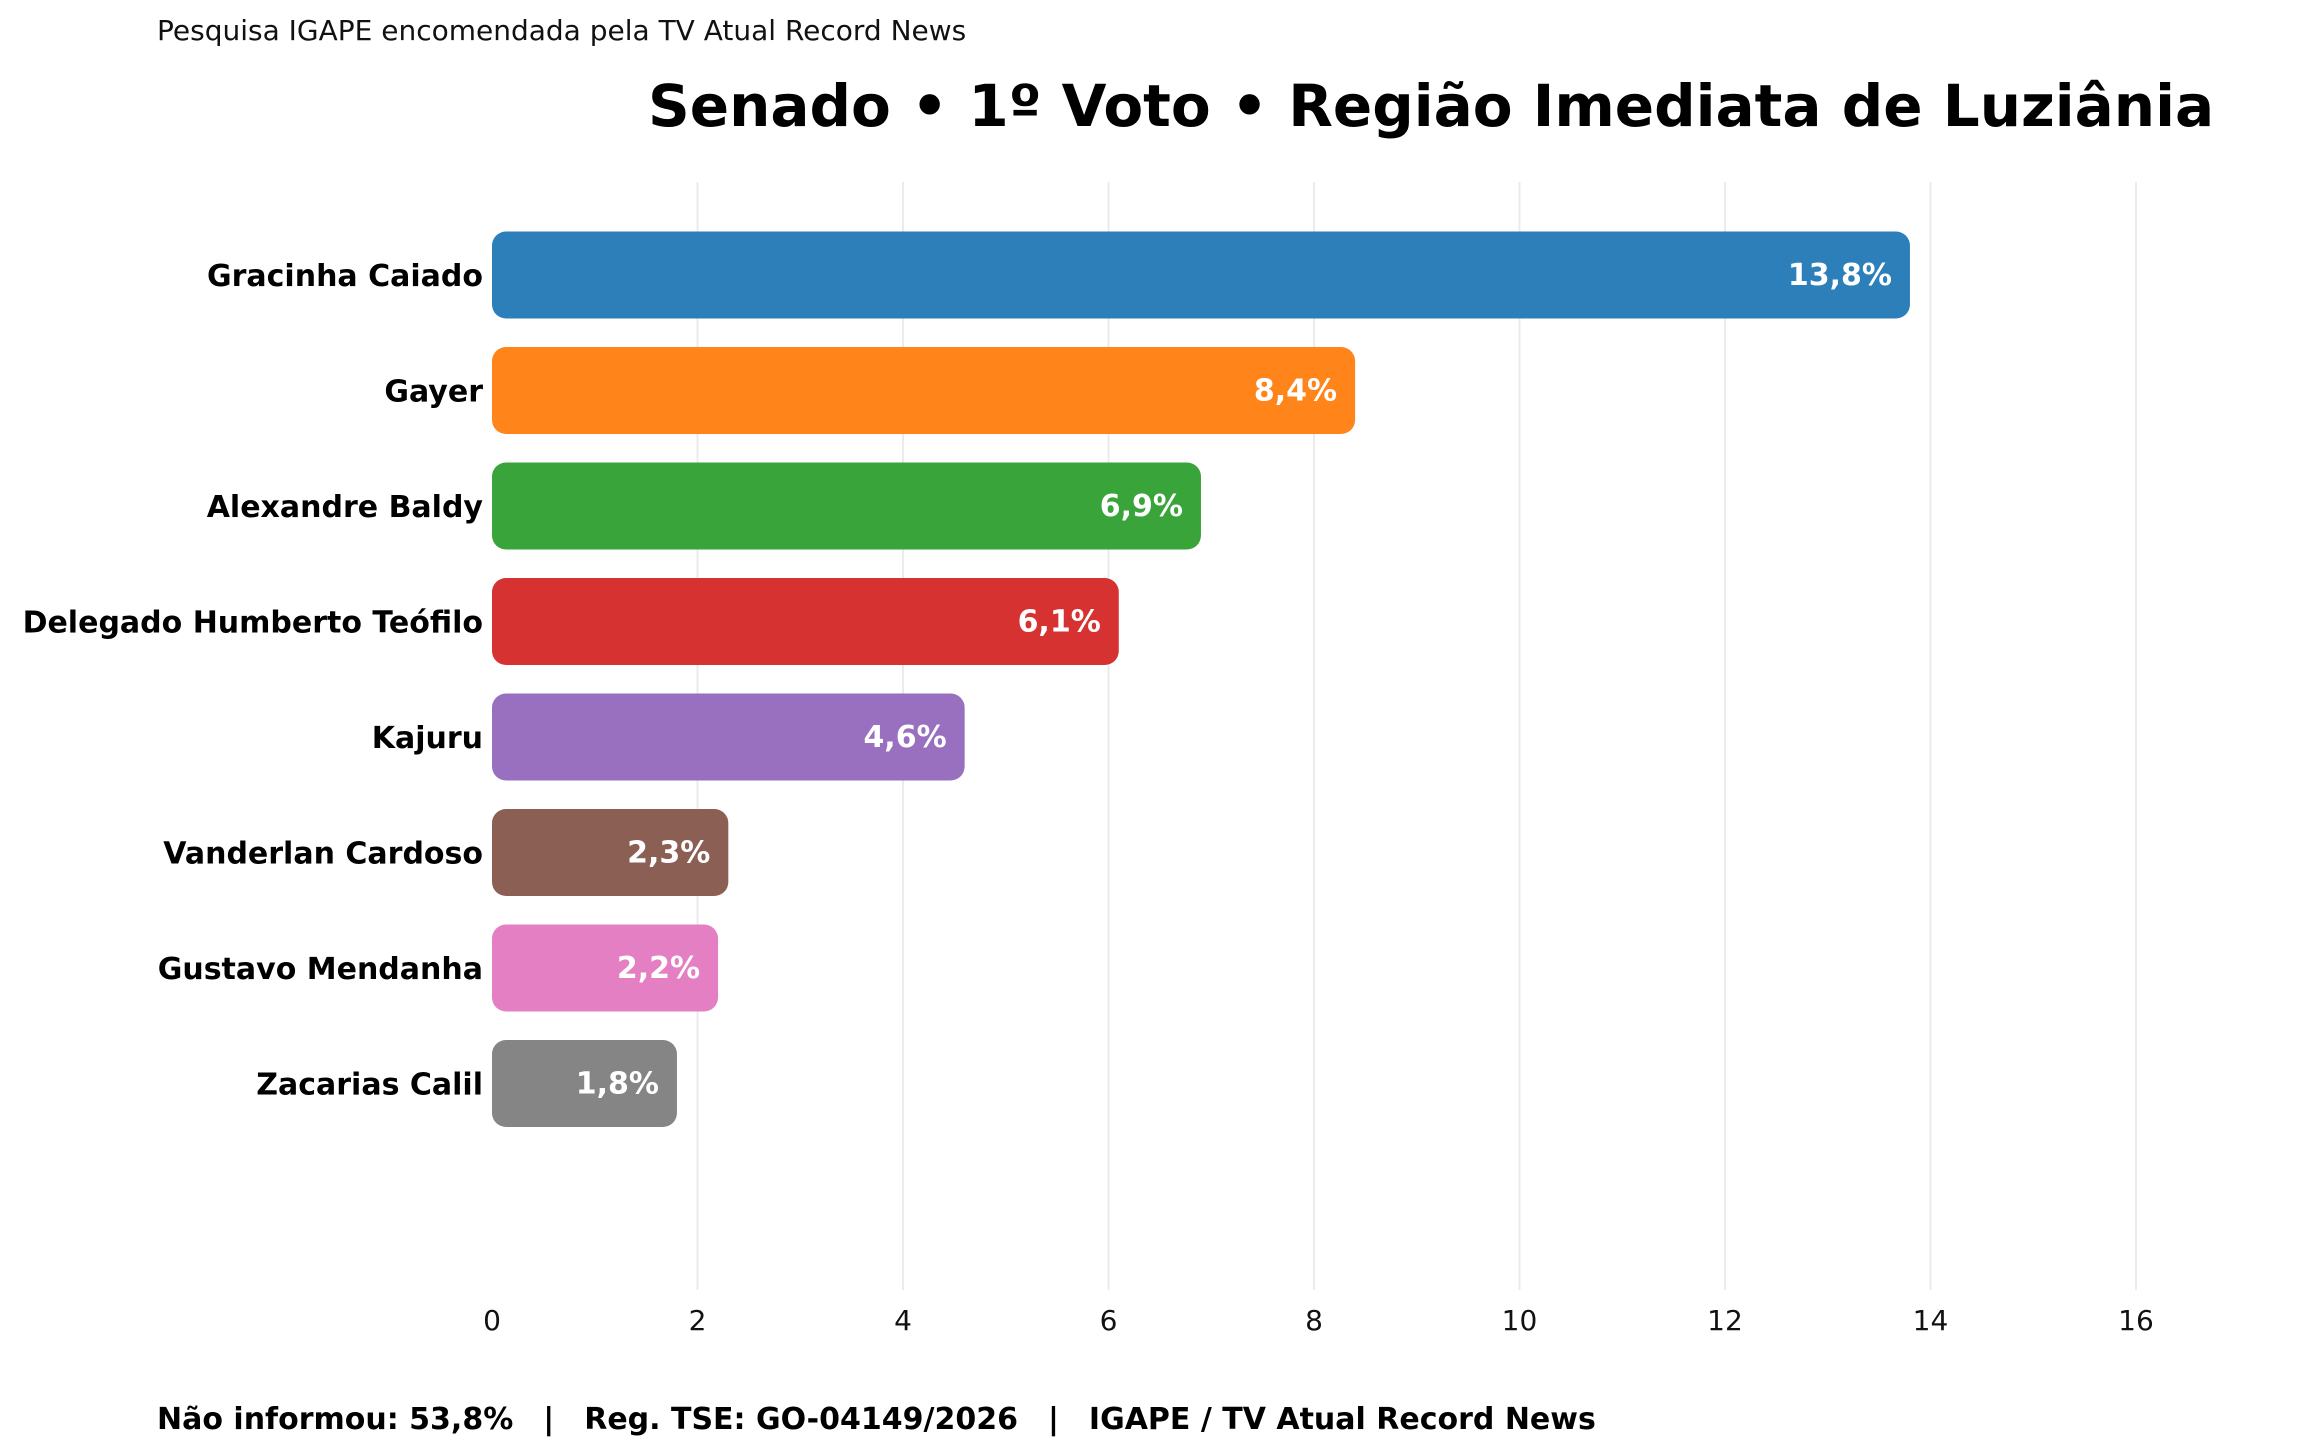 The image size is (2300, 1442). Describe the element at coordinates (658, 968) in the screenshot. I see `data-label: 2,2%` at that location.